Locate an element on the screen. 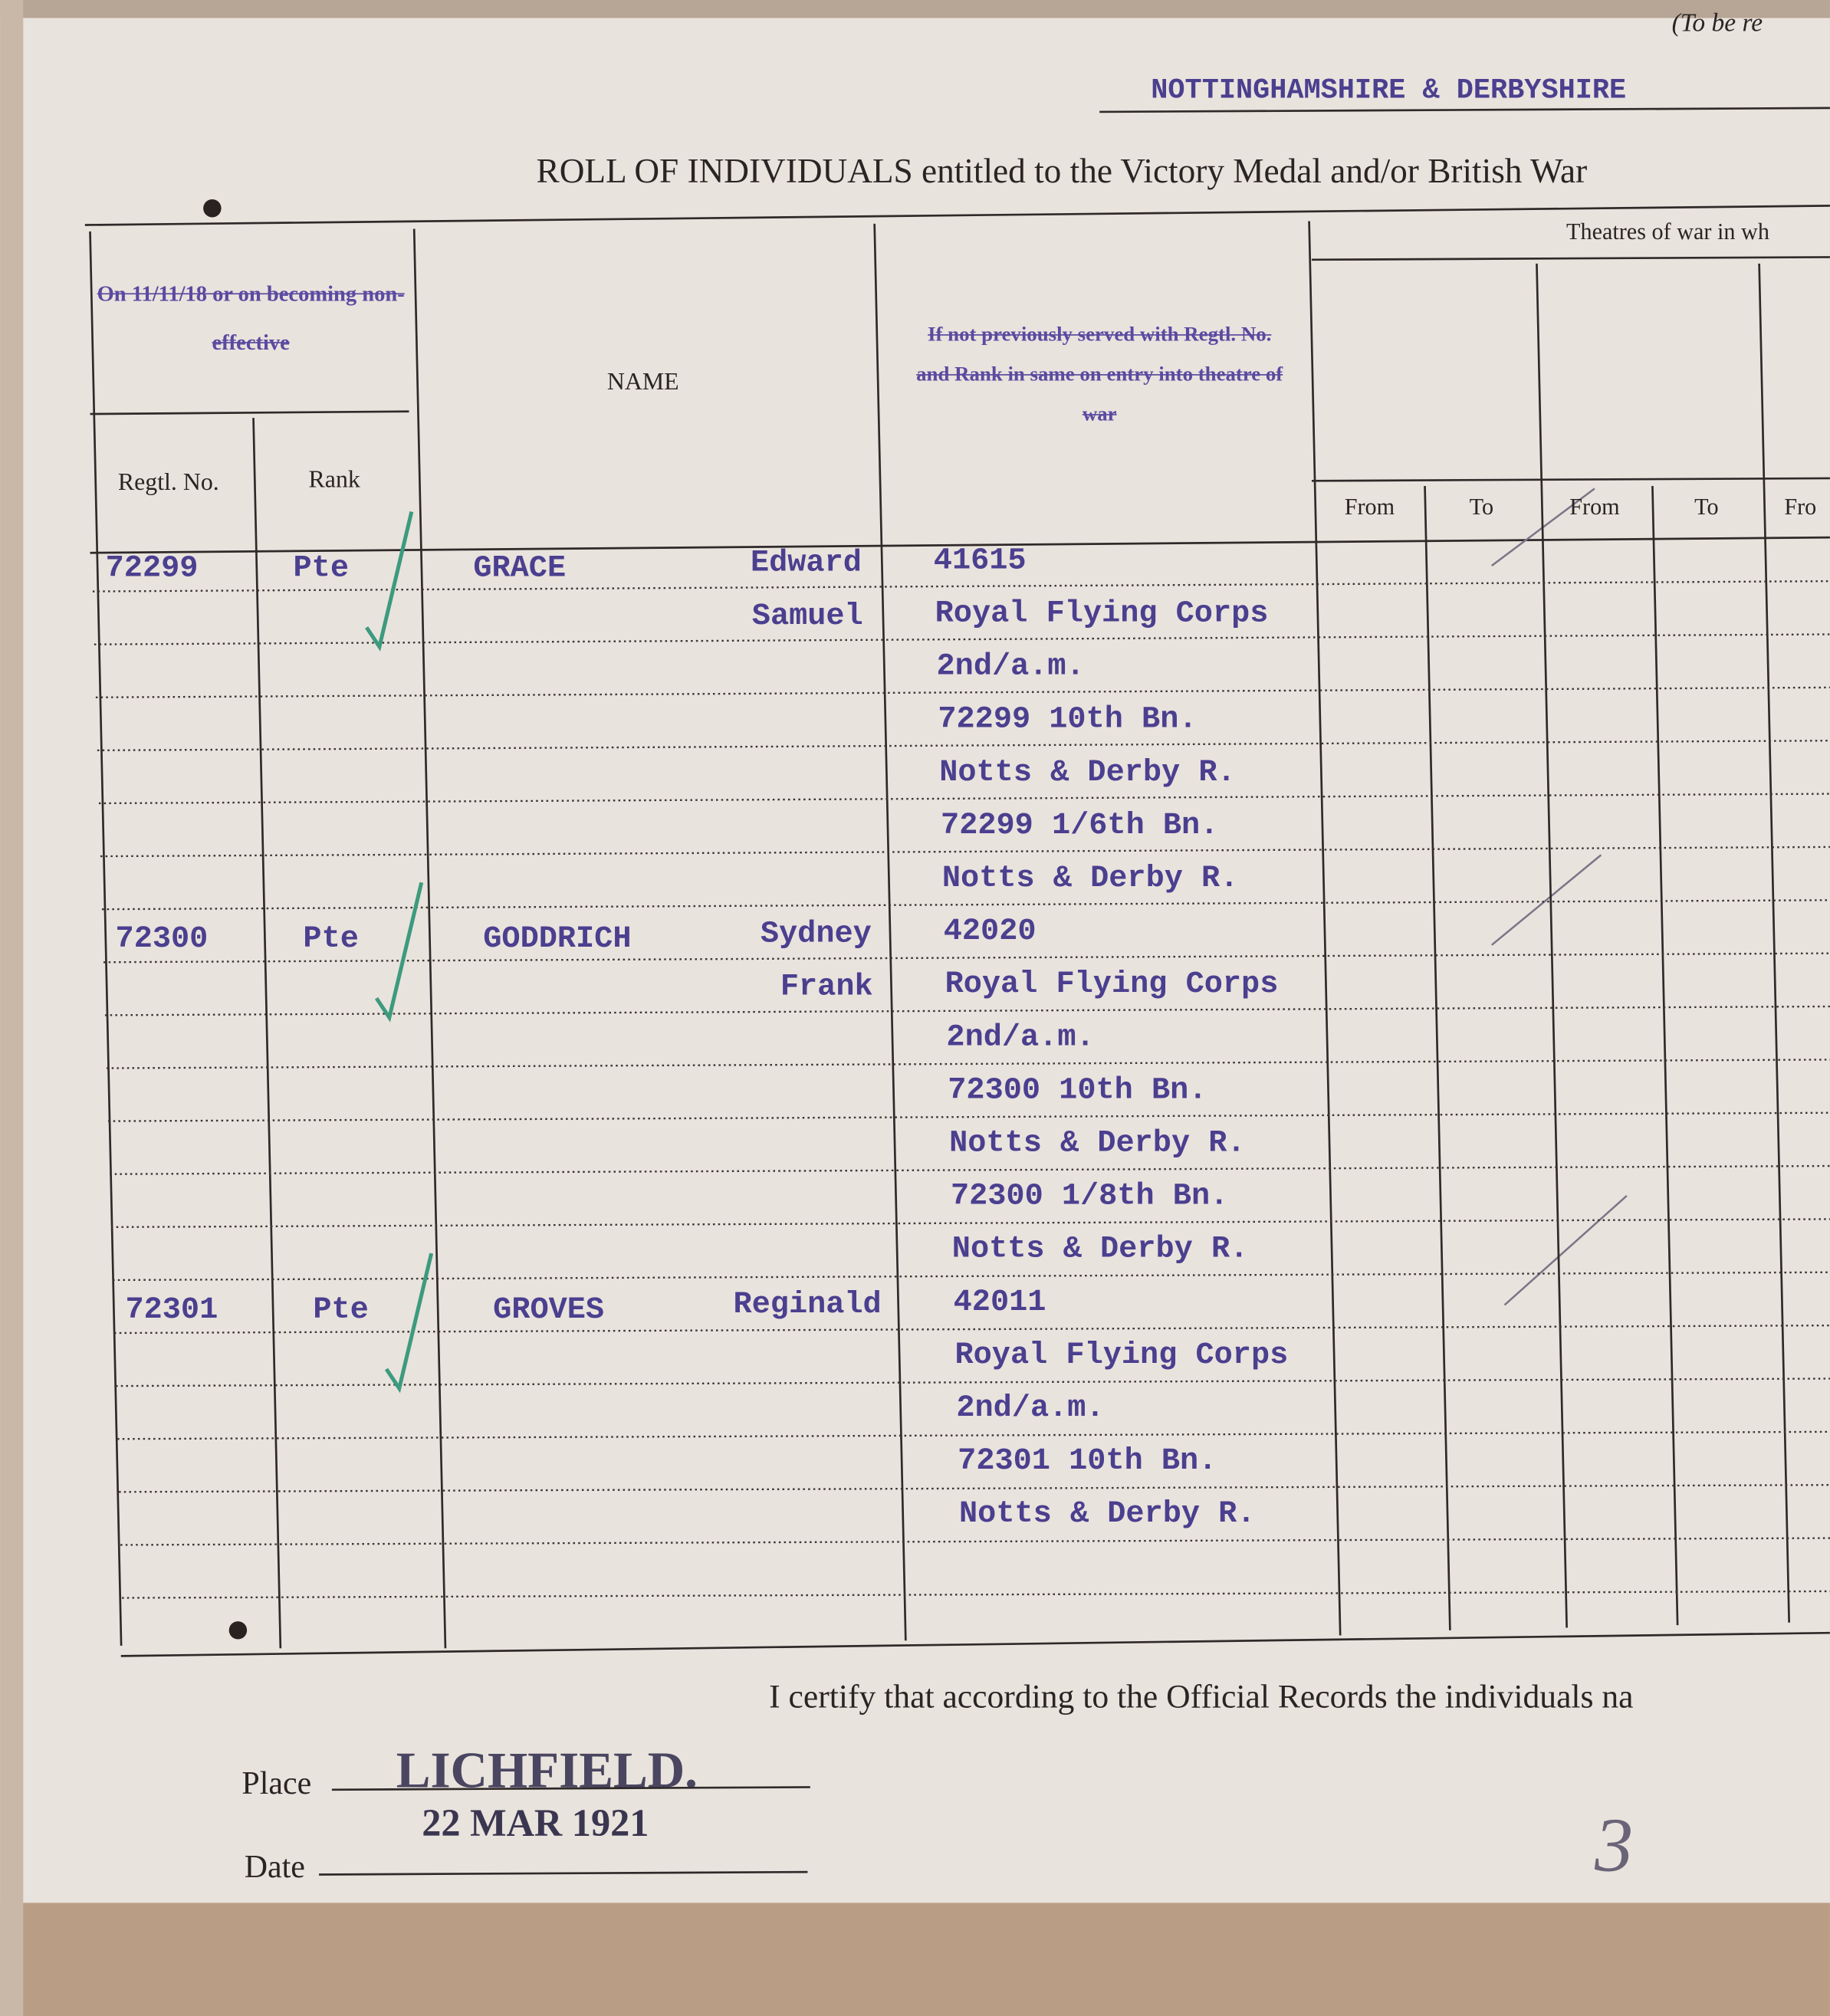 This screenshot has width=1830, height=2016. remark: 72300 1/8th Bn. is located at coordinates (1089, 1196).